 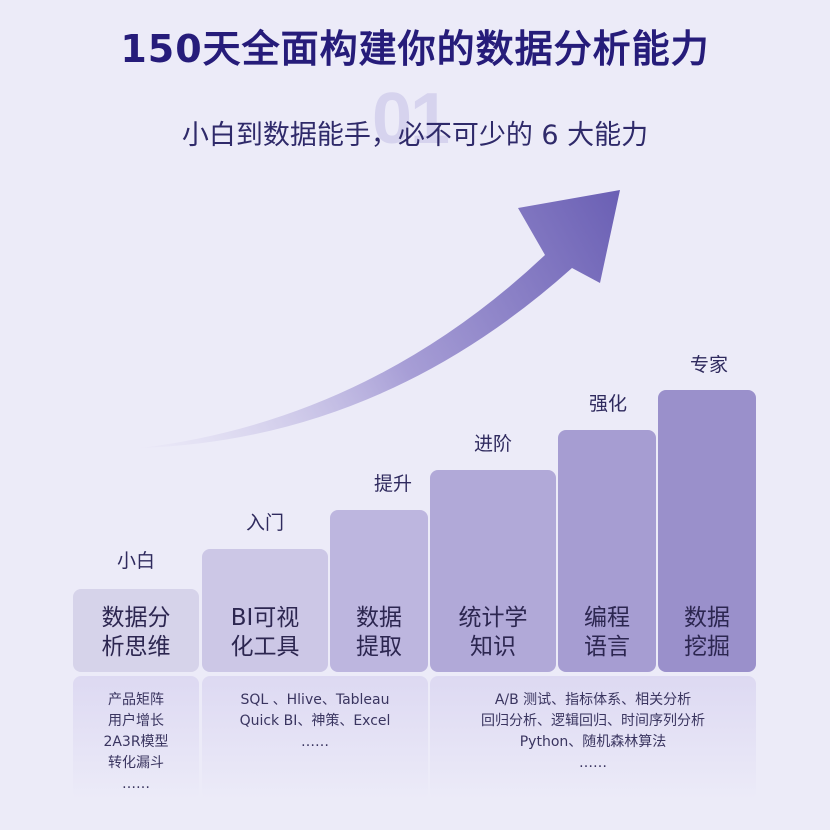 What do you see at coordinates (136, 700) in the screenshot?
I see `detail-line: 产品矩阵` at bounding box center [136, 700].